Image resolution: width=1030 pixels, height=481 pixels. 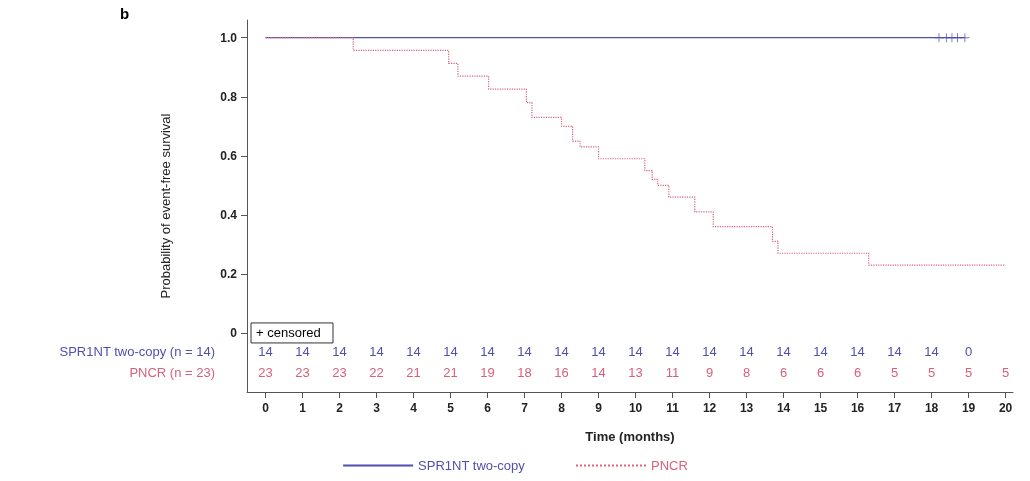 I want to click on y-tick-label: 0.4, so click(x=229, y=214).